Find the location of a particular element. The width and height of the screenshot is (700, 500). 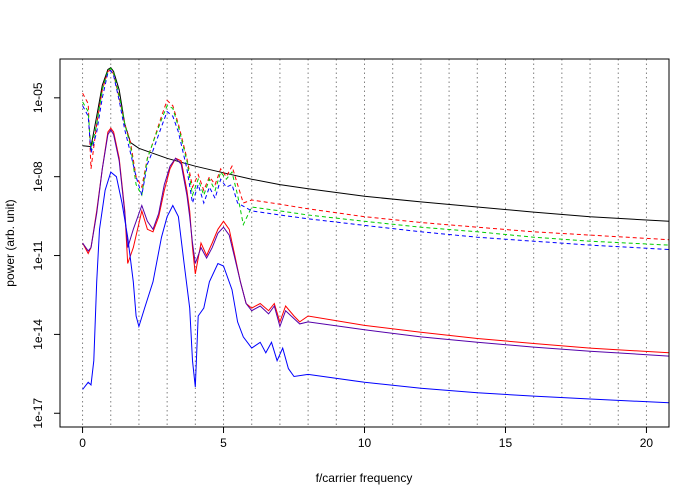

x-tick-label: 20 is located at coordinates (647, 443).